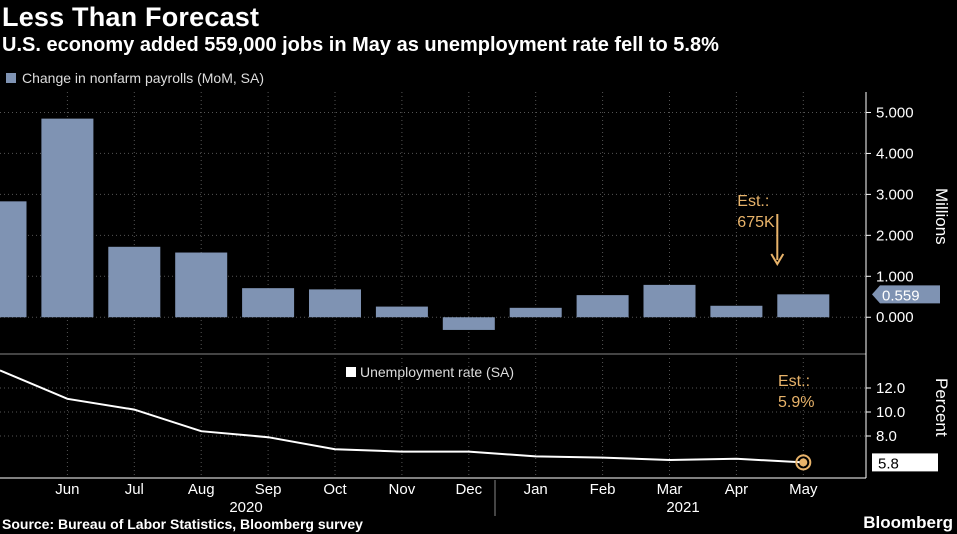 The image size is (957, 534). What do you see at coordinates (777, 259) in the screenshot?
I see `annotation-arrow-head` at bounding box center [777, 259].